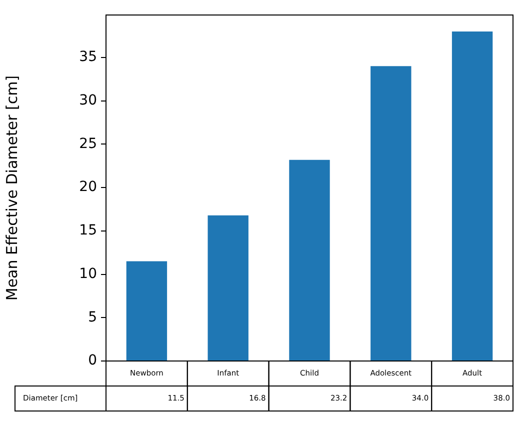 This screenshot has width=528, height=426. What do you see at coordinates (88, 187) in the screenshot?
I see `y-tick-label: 20` at bounding box center [88, 187].